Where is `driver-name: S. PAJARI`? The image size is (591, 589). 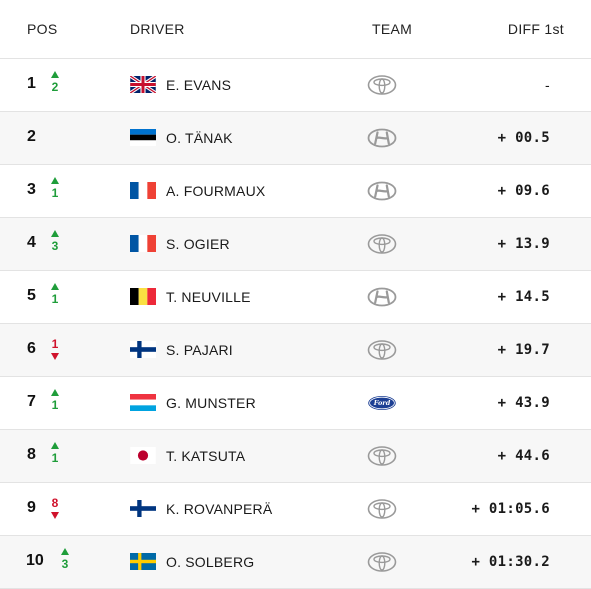
driver-name: S. PAJARI is located at coordinates (199, 350).